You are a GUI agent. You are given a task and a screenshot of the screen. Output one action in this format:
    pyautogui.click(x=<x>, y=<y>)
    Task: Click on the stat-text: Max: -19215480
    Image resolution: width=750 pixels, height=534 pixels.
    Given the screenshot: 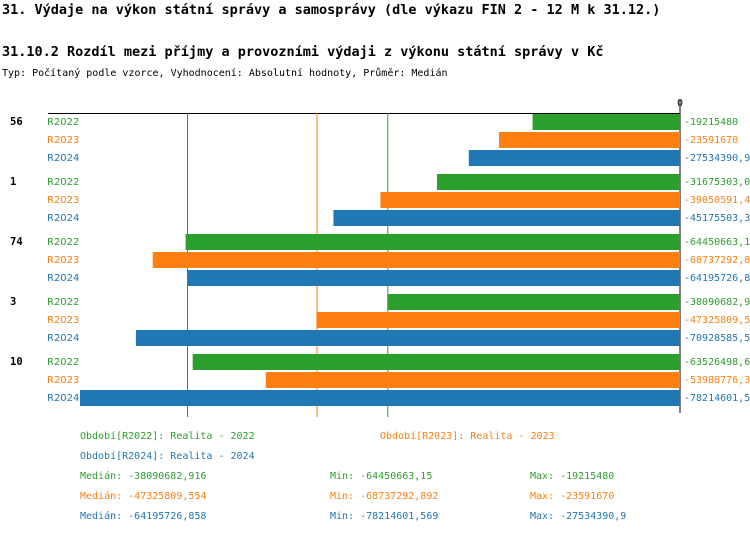 What is the action you would take?
    pyautogui.click(x=572, y=476)
    